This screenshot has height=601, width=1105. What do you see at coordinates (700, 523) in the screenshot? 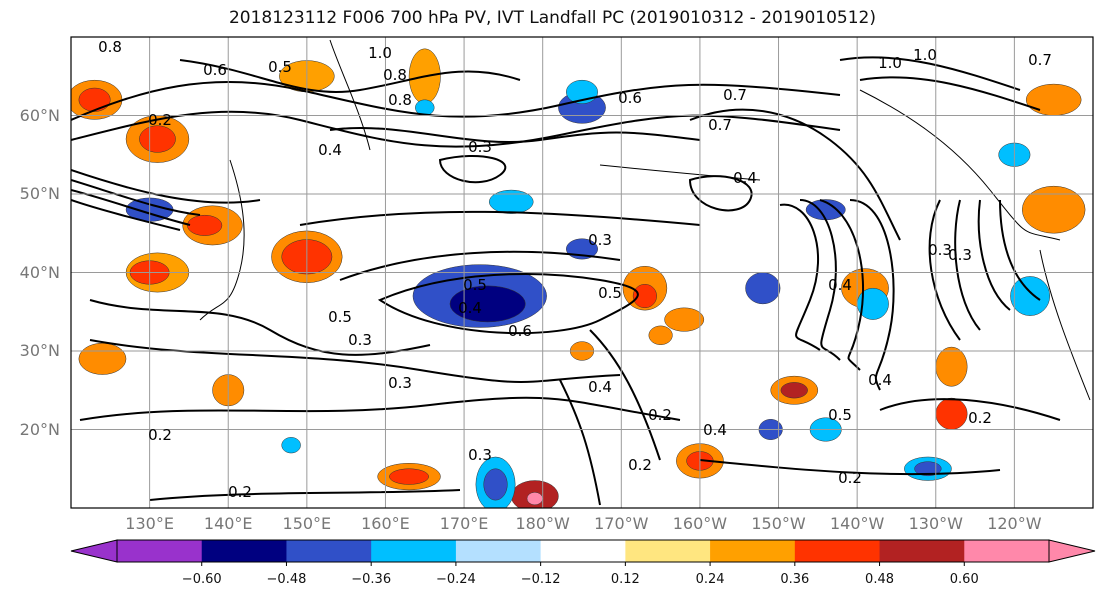
I see `longitude-label: 160°W` at bounding box center [700, 523].